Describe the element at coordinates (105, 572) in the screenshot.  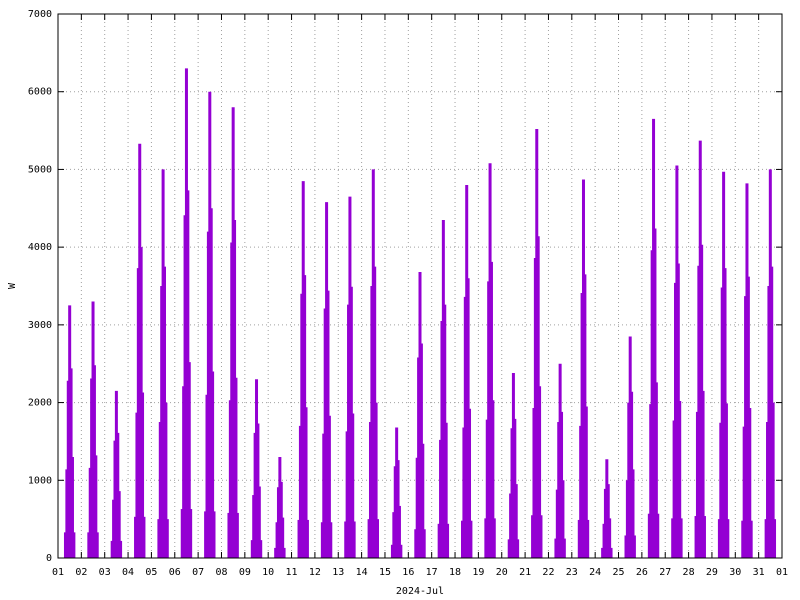
I see `x-tick-label: 03` at that location.